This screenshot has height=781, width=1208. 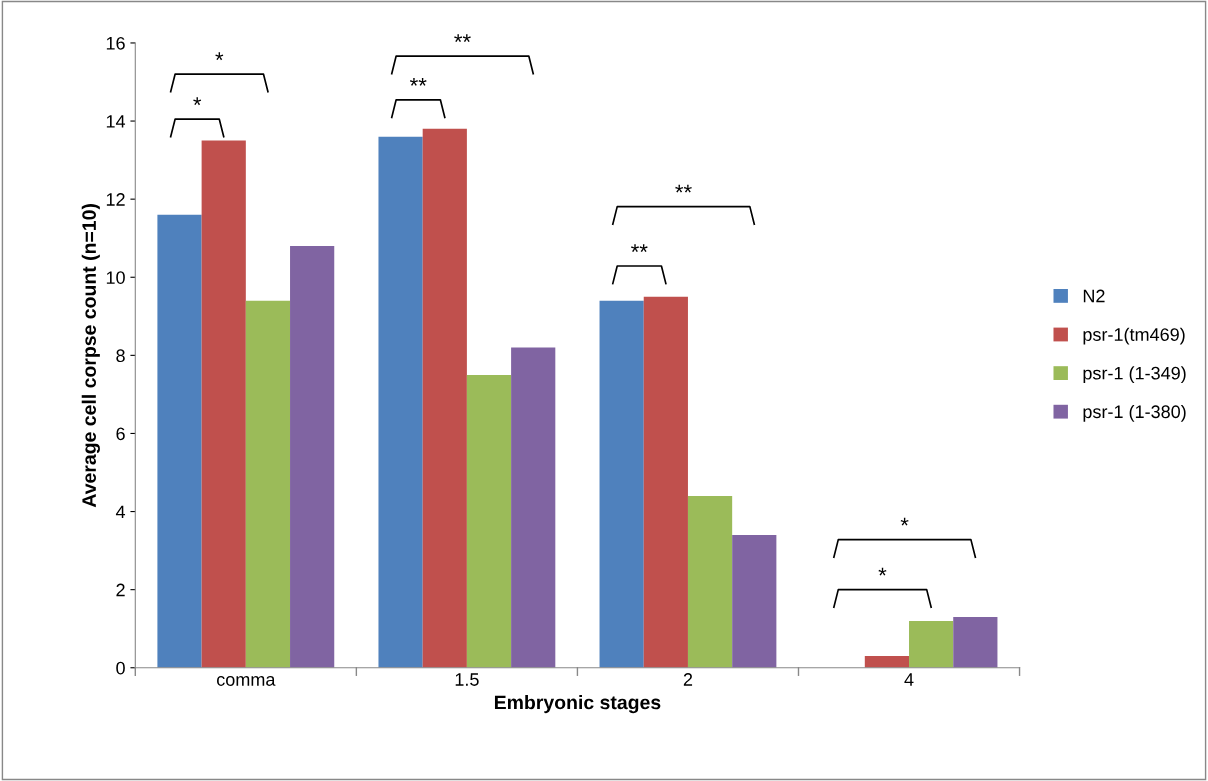 I want to click on legend-label: N2, so click(x=1094, y=296).